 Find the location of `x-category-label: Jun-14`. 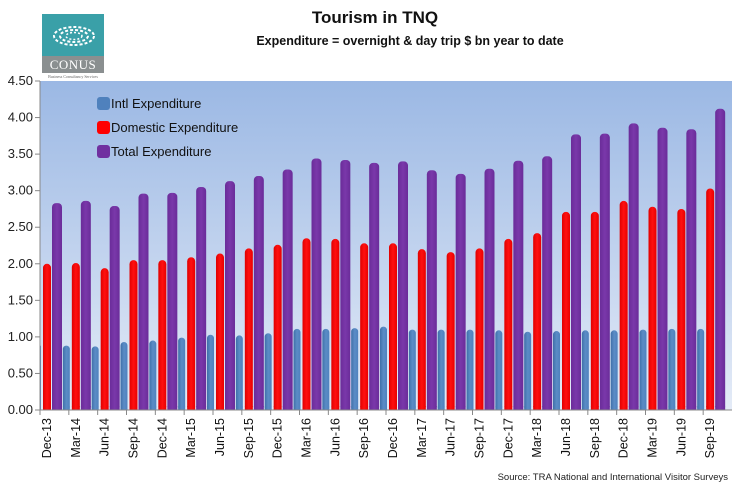

x-category-label: Jun-14 is located at coordinates (105, 437).